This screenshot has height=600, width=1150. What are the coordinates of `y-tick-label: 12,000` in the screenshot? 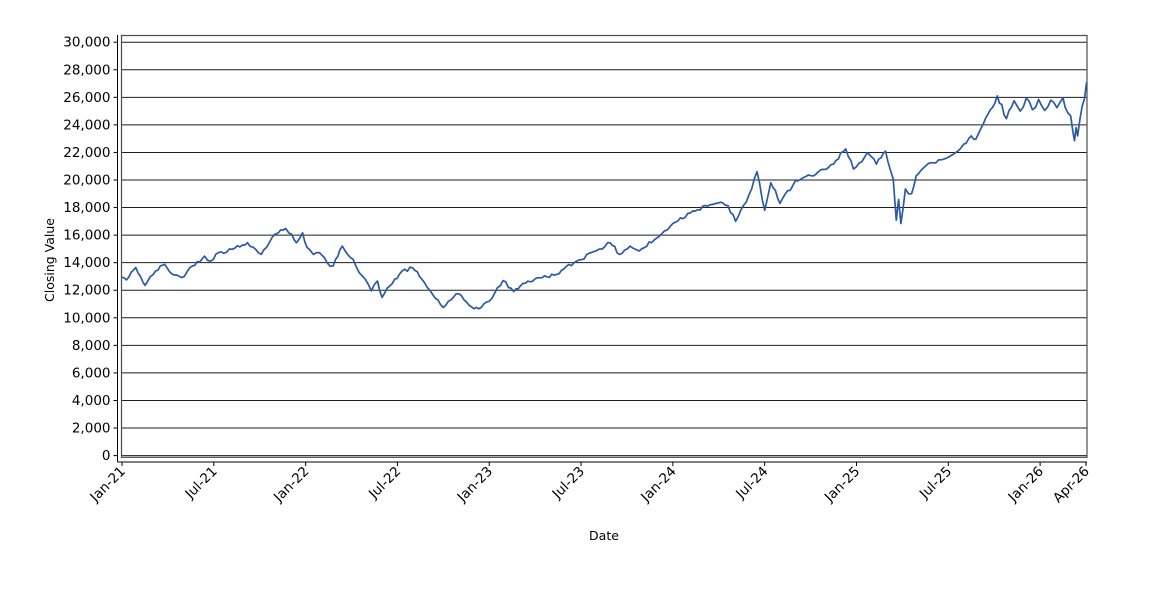 It's located at (86, 291).